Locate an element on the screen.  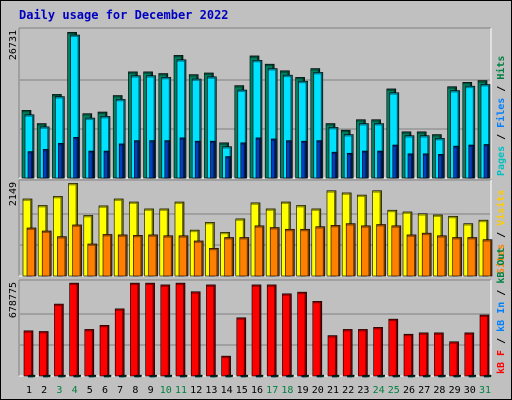
legend-item: Pages is located at coordinates (501, 161).